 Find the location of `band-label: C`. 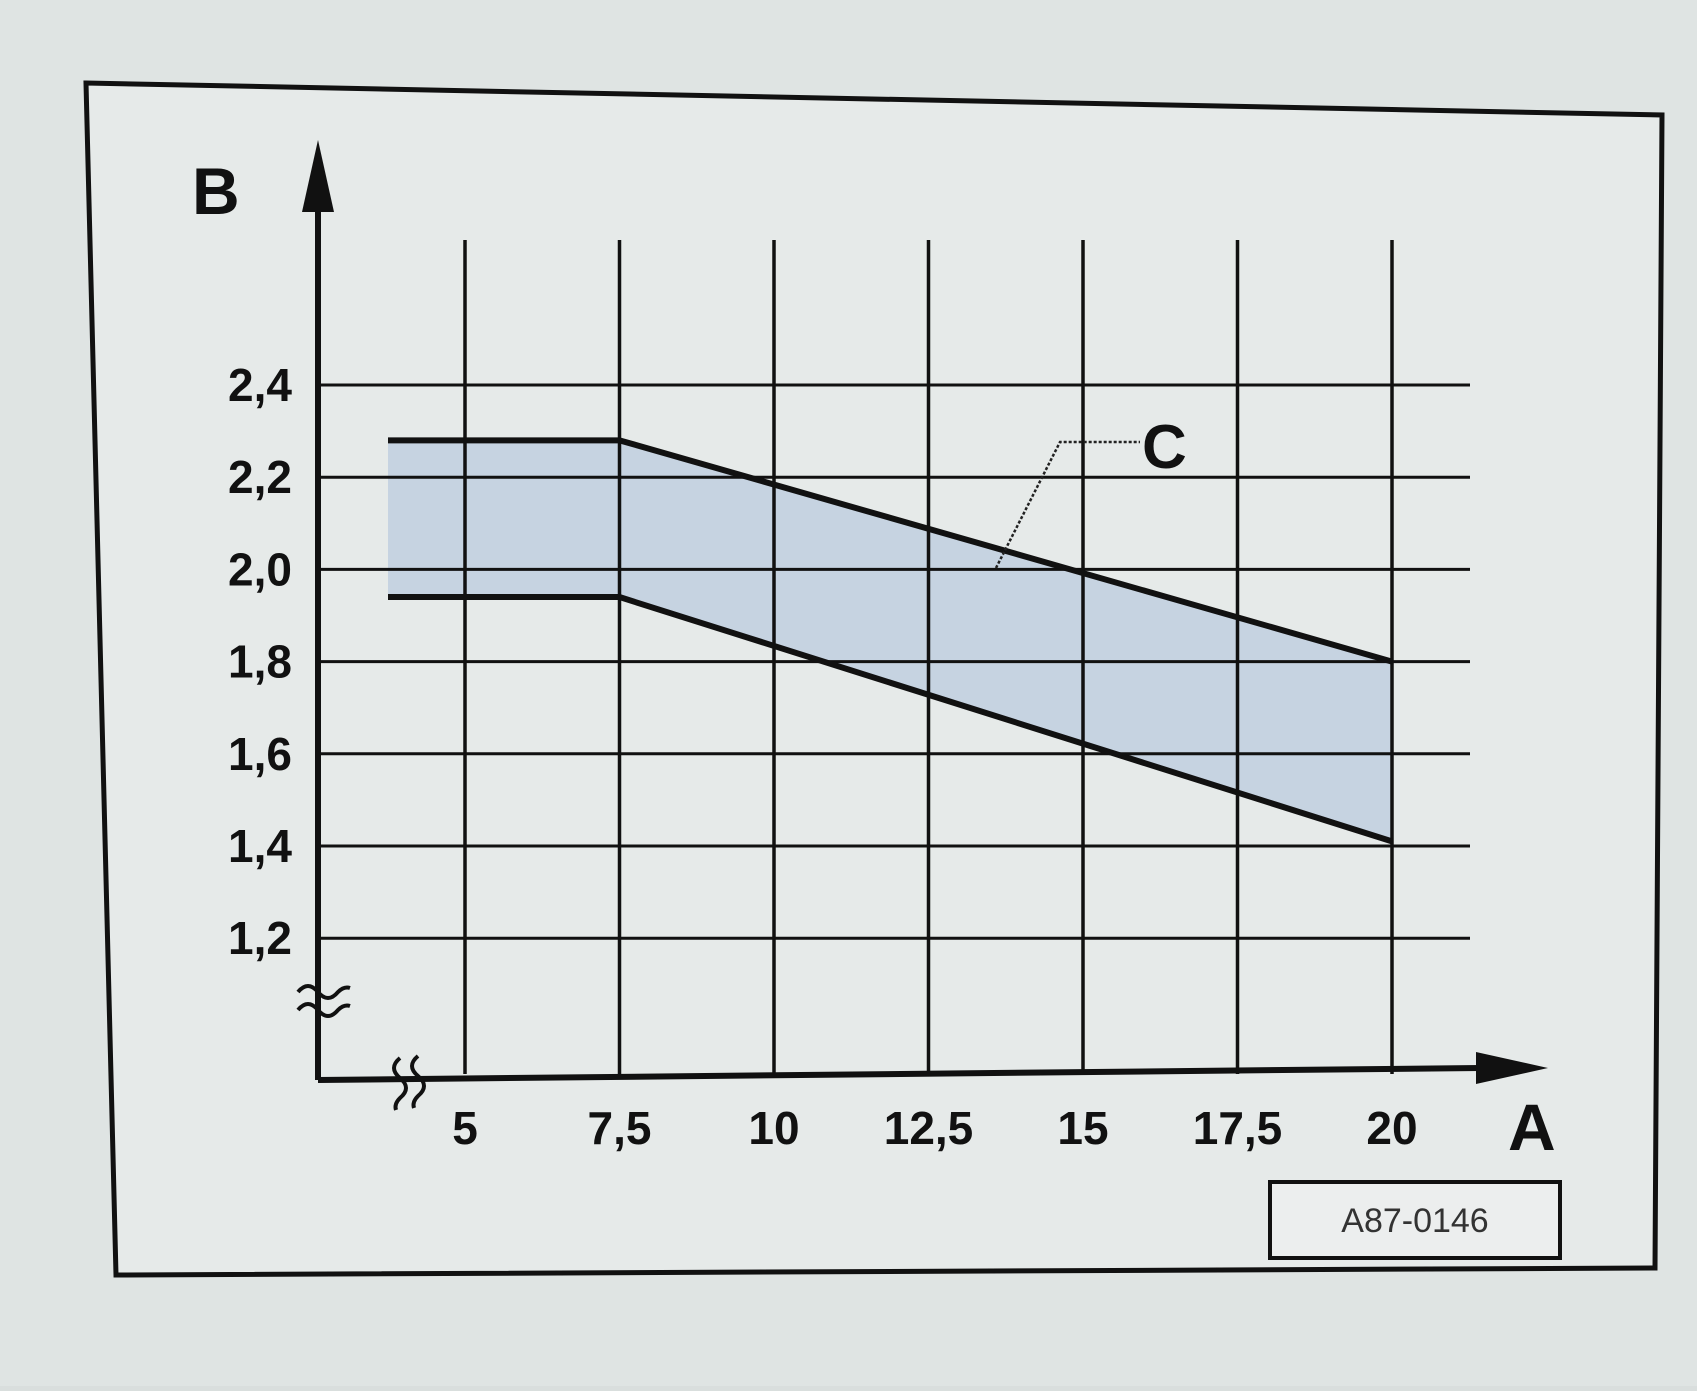

band-label: C is located at coordinates (1164, 447).